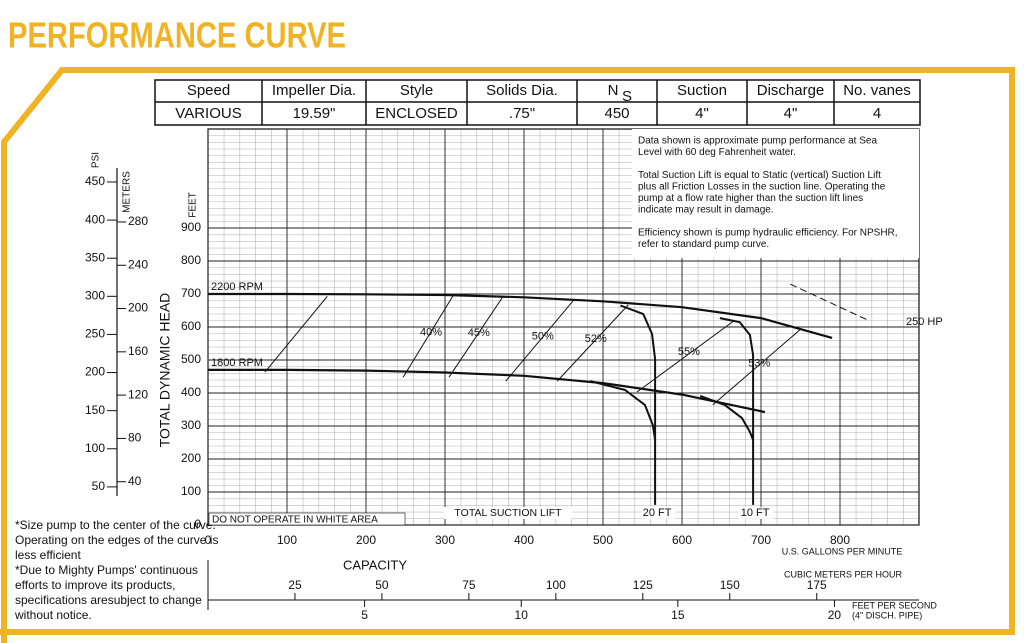  Describe the element at coordinates (208, 90) in the screenshot. I see `column-header: Speed` at that location.